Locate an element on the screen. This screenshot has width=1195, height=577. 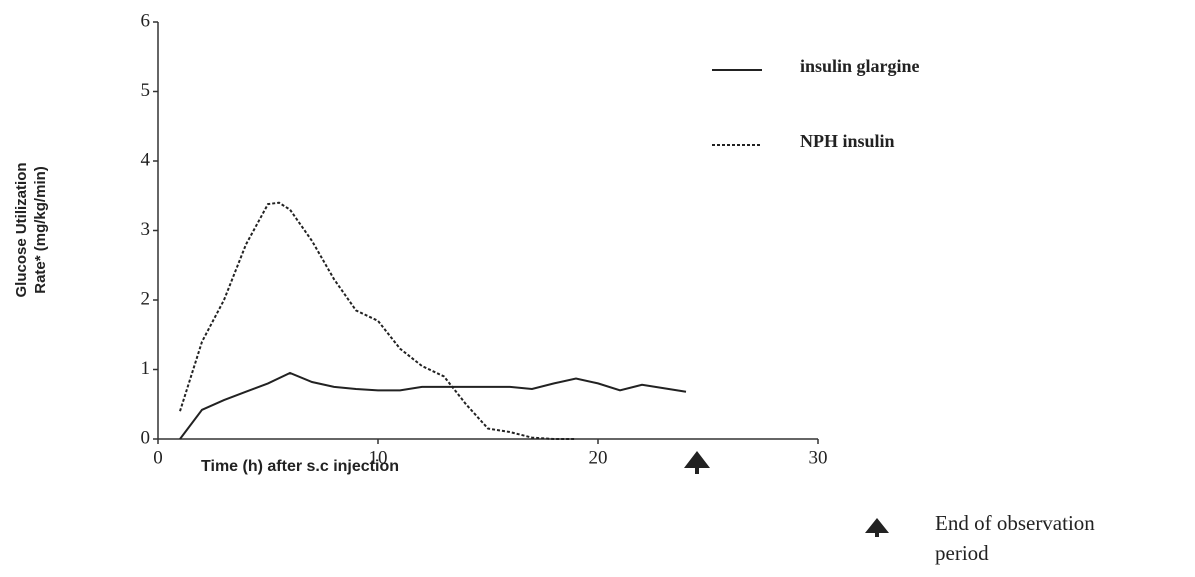
x-tick-label: 30 is located at coordinates (818, 457).